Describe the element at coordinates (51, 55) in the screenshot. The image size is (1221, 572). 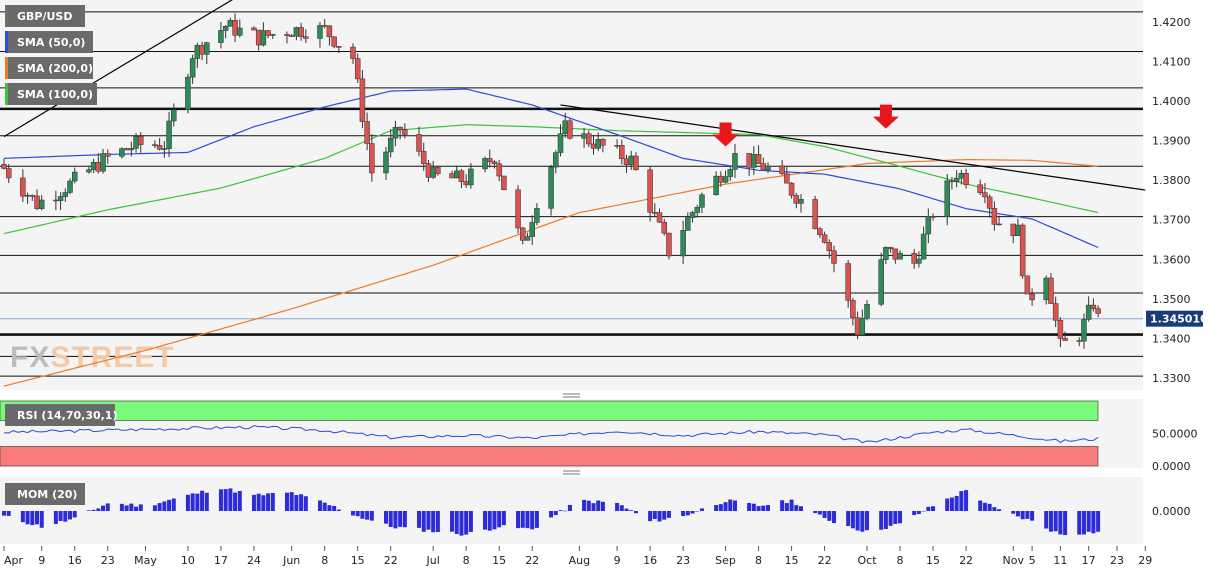
I see `legend: GBP/USD SMA (50,0) SMA (200,0) SMA (100,0)` at that location.